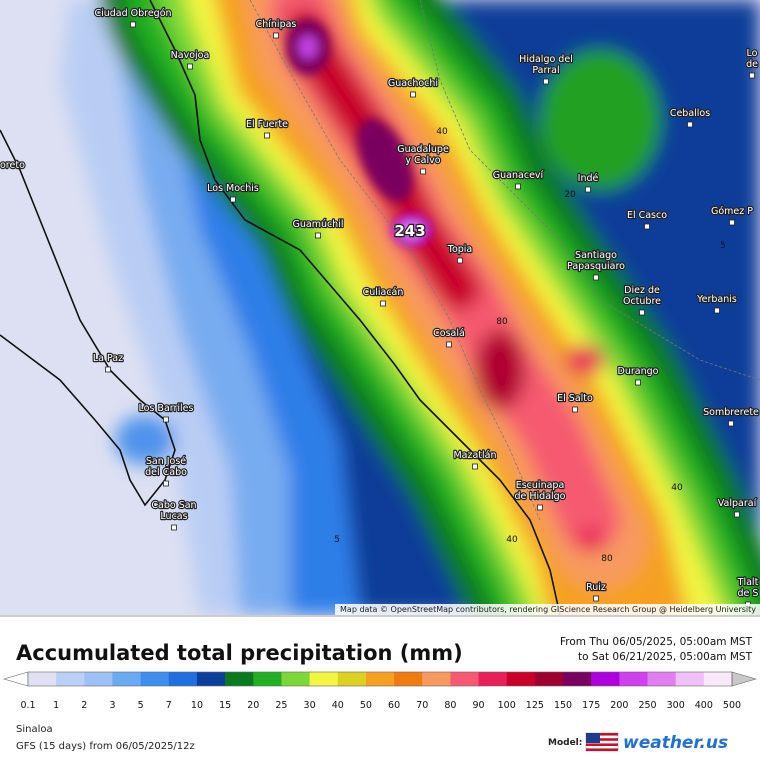  I want to click on attribution-bg, so click(547, 609).